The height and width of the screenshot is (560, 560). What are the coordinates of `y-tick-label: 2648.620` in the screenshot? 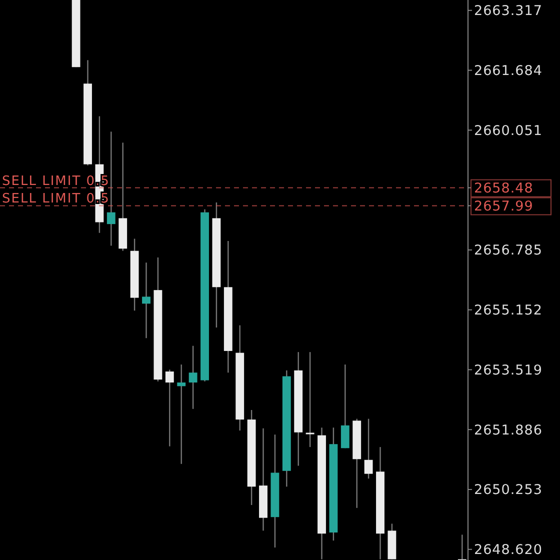 It's located at (508, 550).